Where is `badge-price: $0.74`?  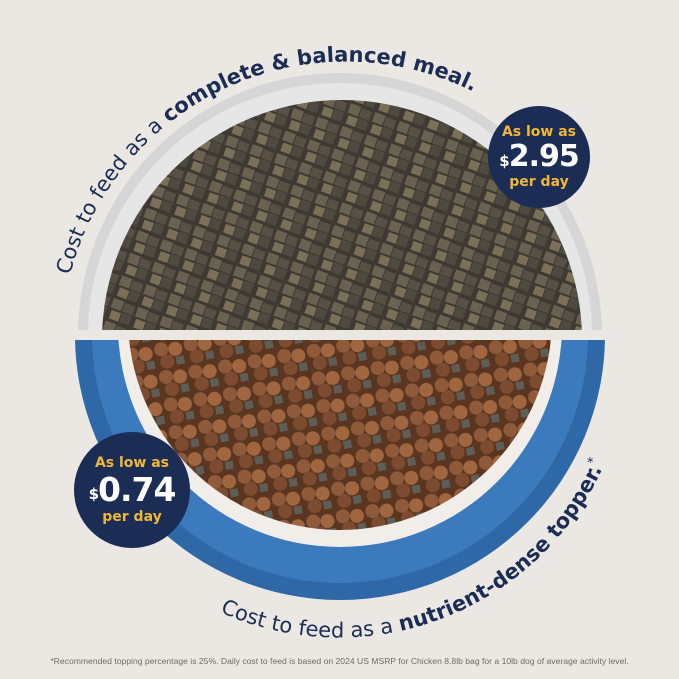
badge-price: $0.74 is located at coordinates (132, 489).